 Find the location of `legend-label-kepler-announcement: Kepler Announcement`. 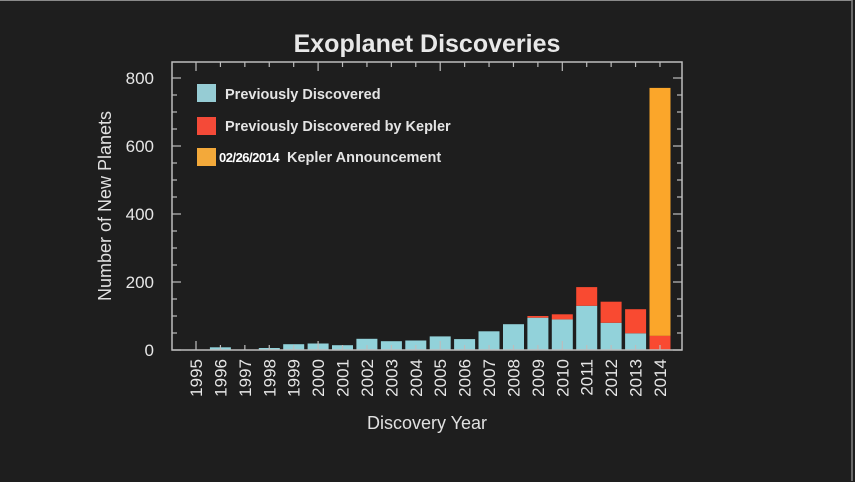

legend-label-kepler-announcement: Kepler Announcement is located at coordinates (364, 158).